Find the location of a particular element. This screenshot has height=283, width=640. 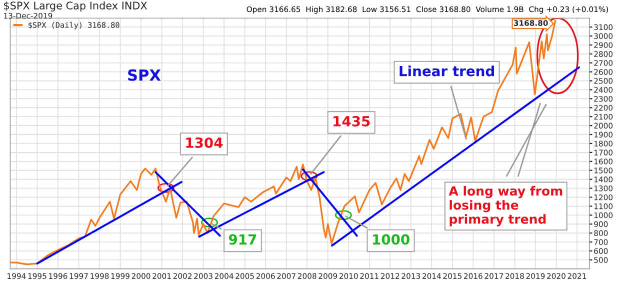

annotation: SPX is located at coordinates (144, 75).